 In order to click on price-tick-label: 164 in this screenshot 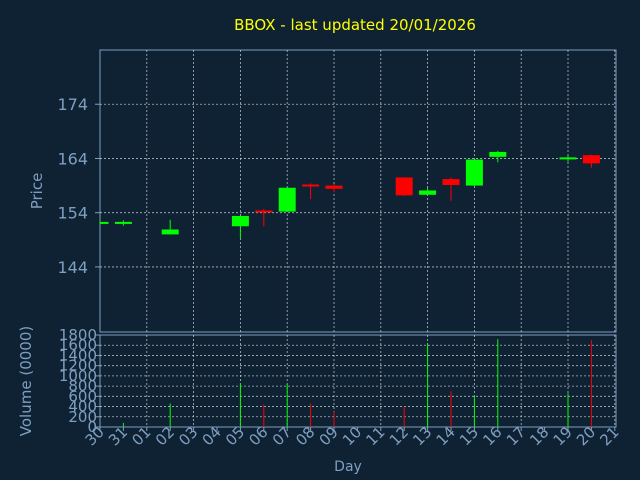, I will do `click(72, 158)`.